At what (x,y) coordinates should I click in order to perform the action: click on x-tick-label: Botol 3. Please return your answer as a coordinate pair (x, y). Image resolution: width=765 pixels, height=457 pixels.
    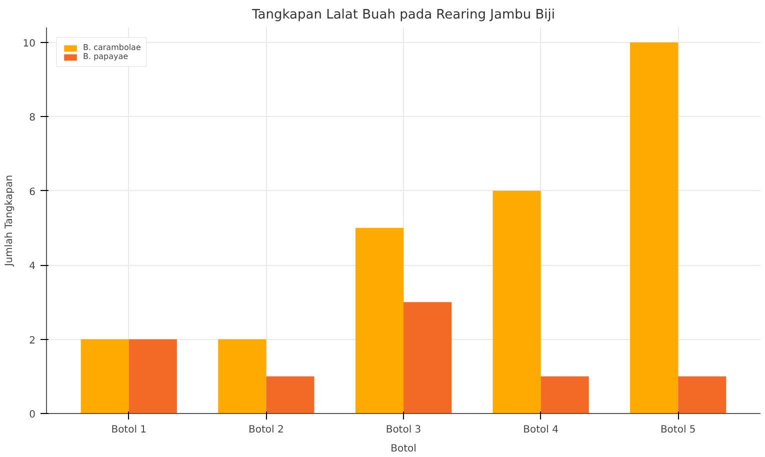
    Looking at the image, I should click on (404, 430).